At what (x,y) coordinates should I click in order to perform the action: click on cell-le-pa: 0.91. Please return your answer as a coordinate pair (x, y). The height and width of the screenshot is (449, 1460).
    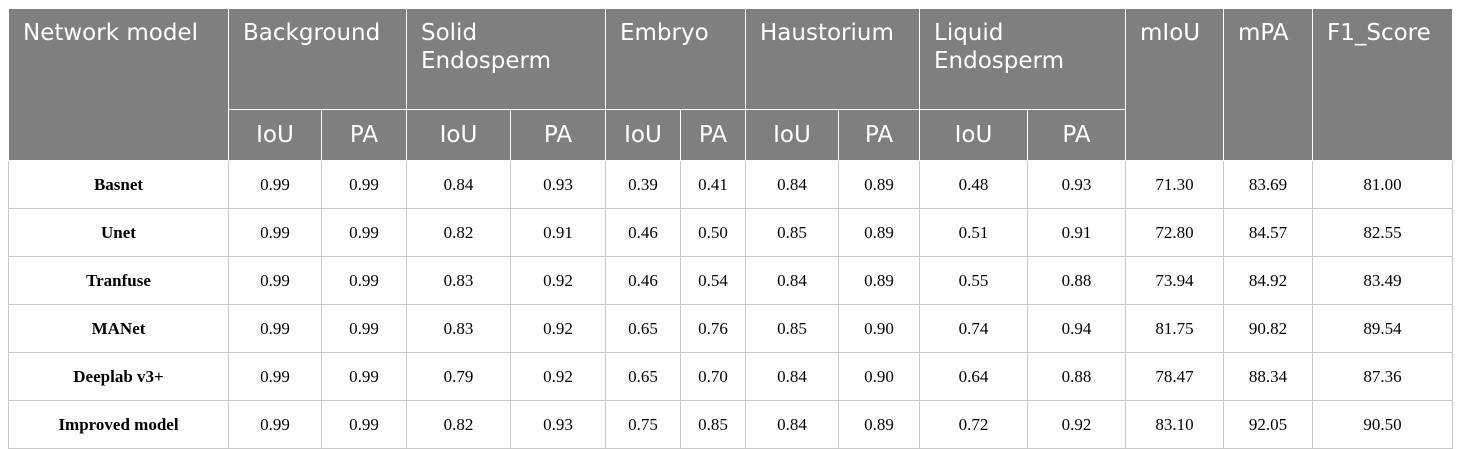
    Looking at the image, I should click on (1076, 232).